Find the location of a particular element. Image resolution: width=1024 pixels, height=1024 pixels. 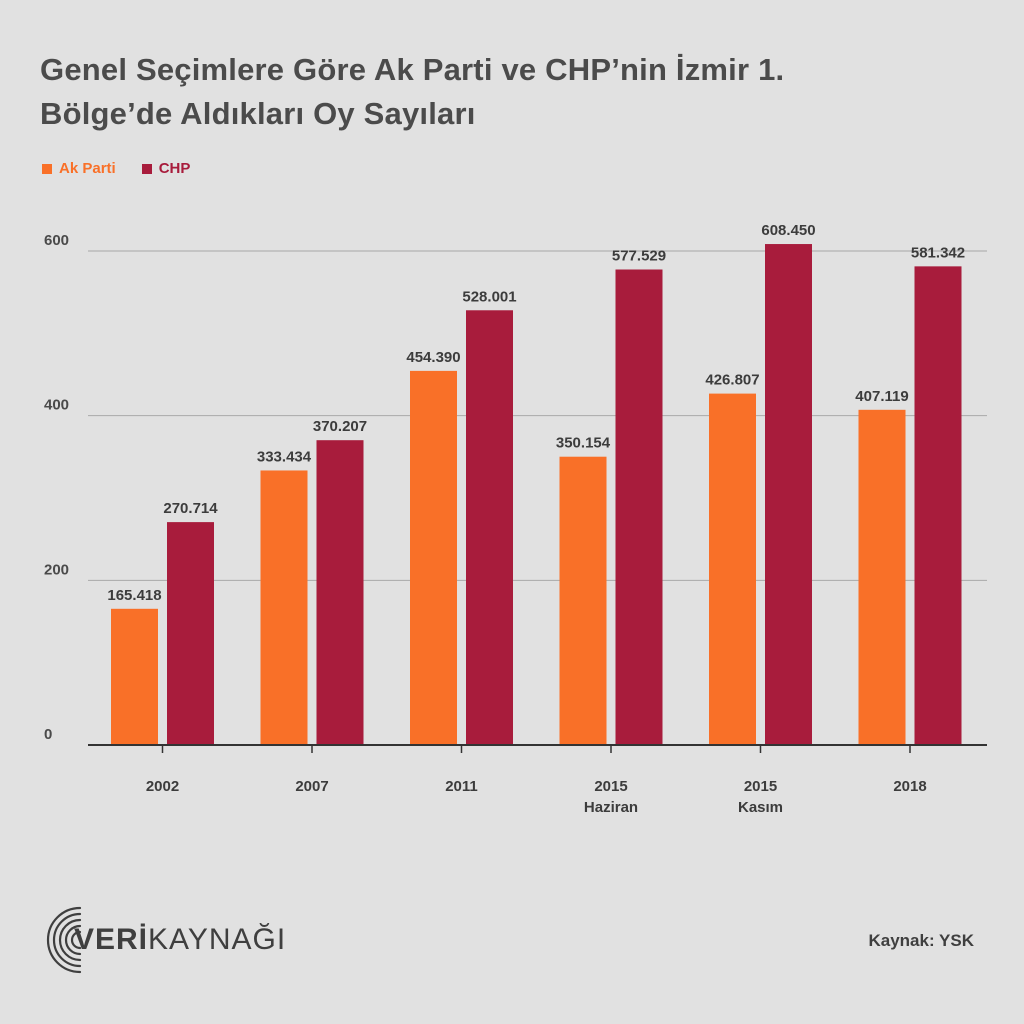

chart-title-line-2: Bölge’de Aldıkları Oy Sayıları is located at coordinates (258, 113).